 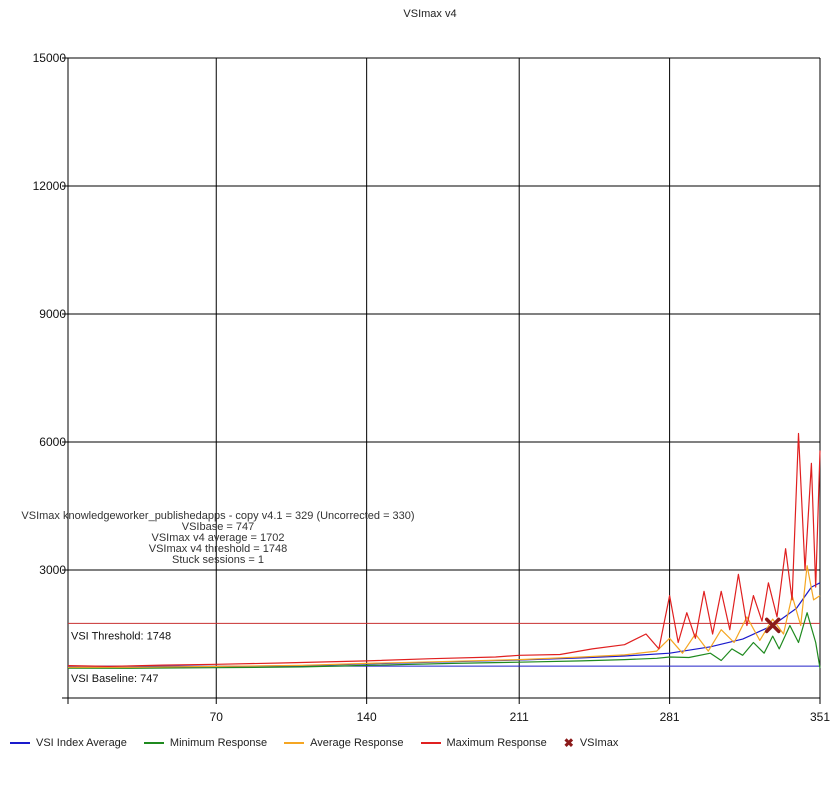 What do you see at coordinates (114, 679) in the screenshot?
I see `reference-line-label: VSI Baseline: 747` at bounding box center [114, 679].